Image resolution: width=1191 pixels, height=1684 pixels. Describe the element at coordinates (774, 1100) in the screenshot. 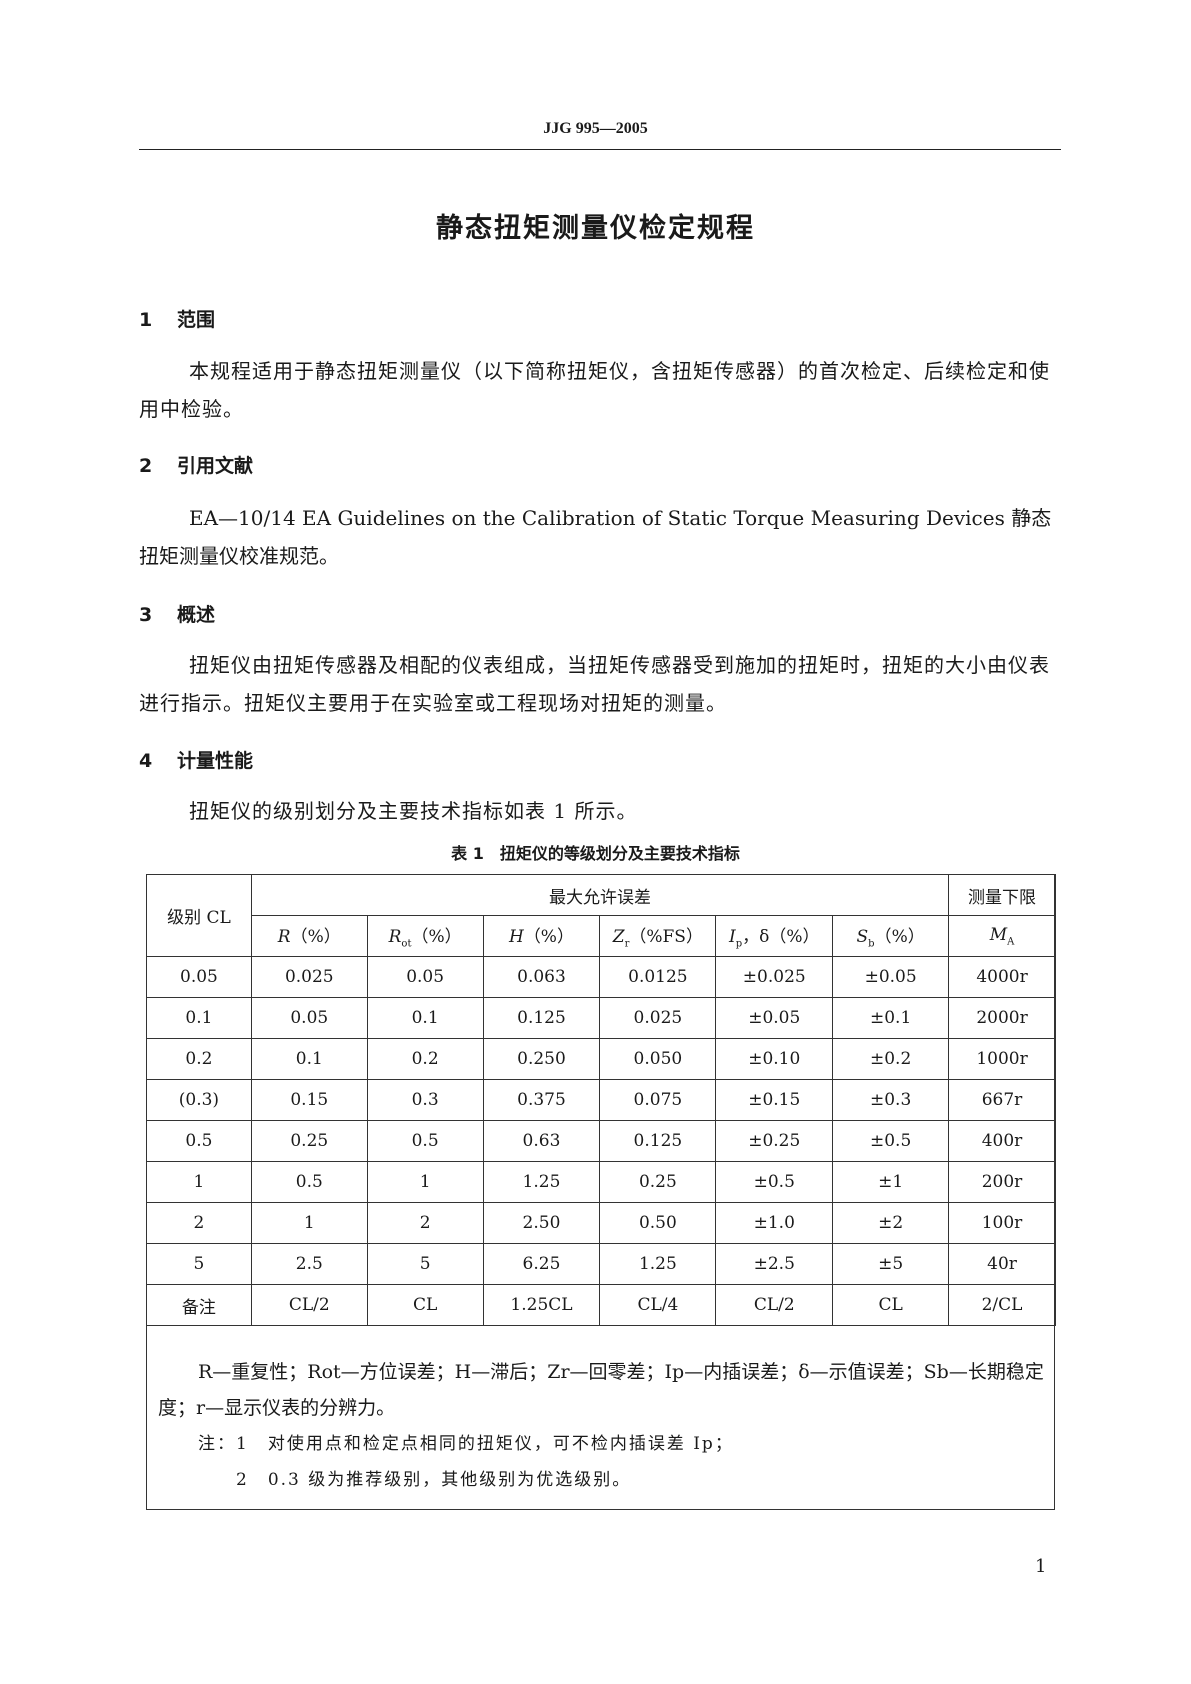

I see `table-cell: ±0.15` at that location.